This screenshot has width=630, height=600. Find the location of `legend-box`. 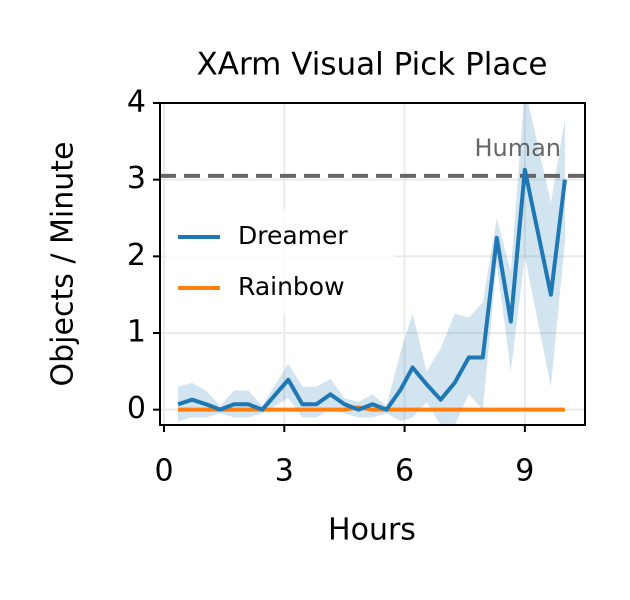

legend-box is located at coordinates (280, 262).